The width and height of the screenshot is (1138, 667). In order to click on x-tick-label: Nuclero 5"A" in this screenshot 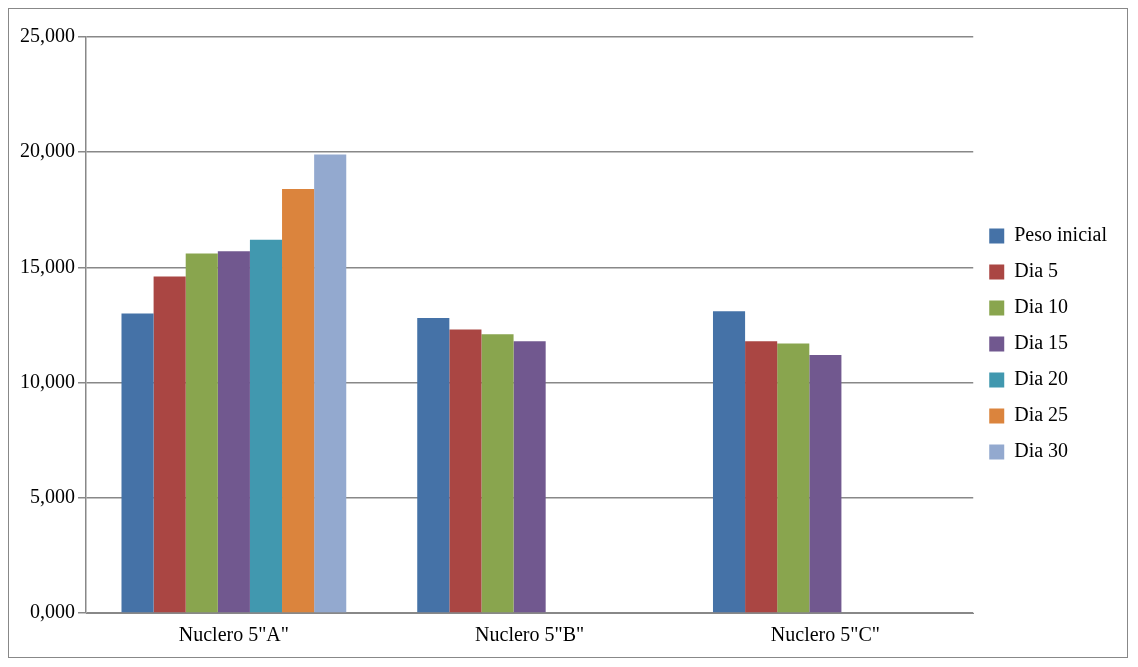, I will do `click(233, 634)`.